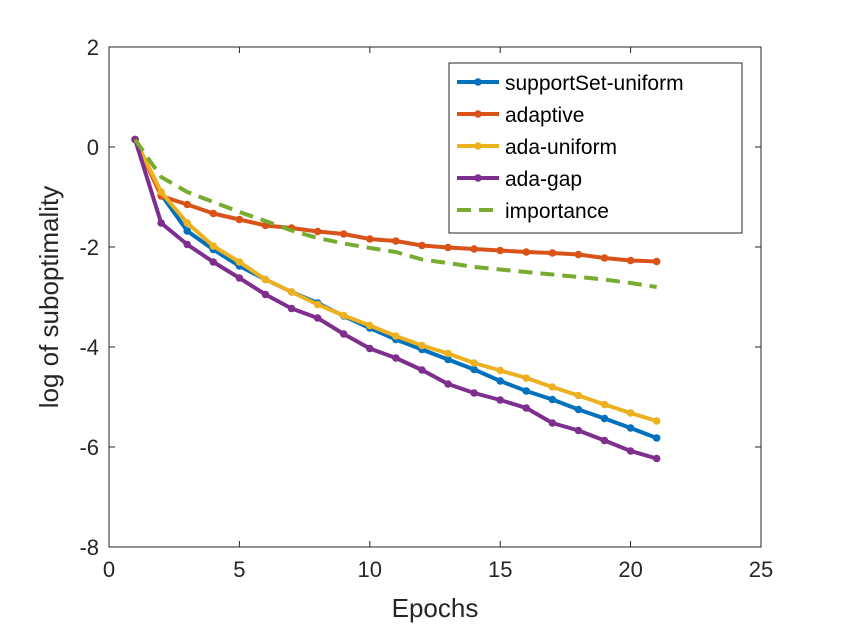 The image size is (841, 631). I want to click on y-tick-label: -4, so click(89, 347).